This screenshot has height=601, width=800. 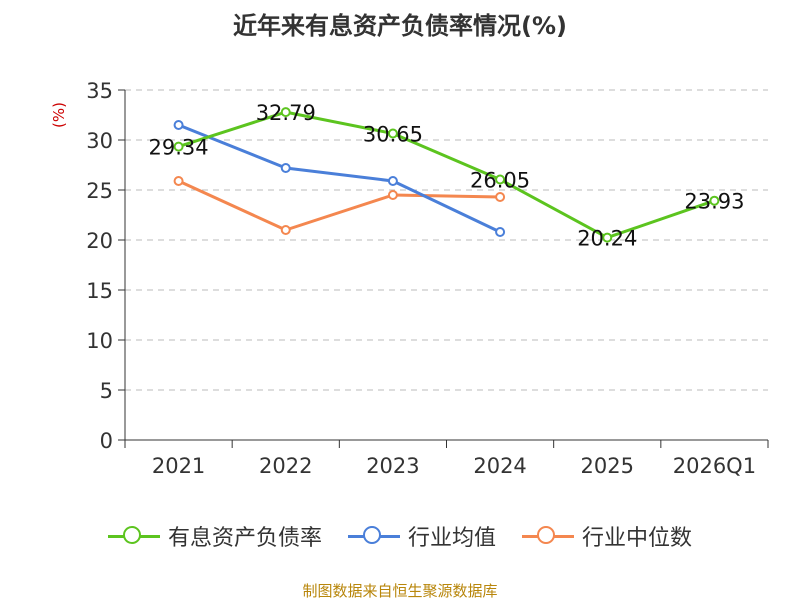 What do you see at coordinates (714, 466) in the screenshot?
I see `x-tick-label: 2026Q1` at bounding box center [714, 466].